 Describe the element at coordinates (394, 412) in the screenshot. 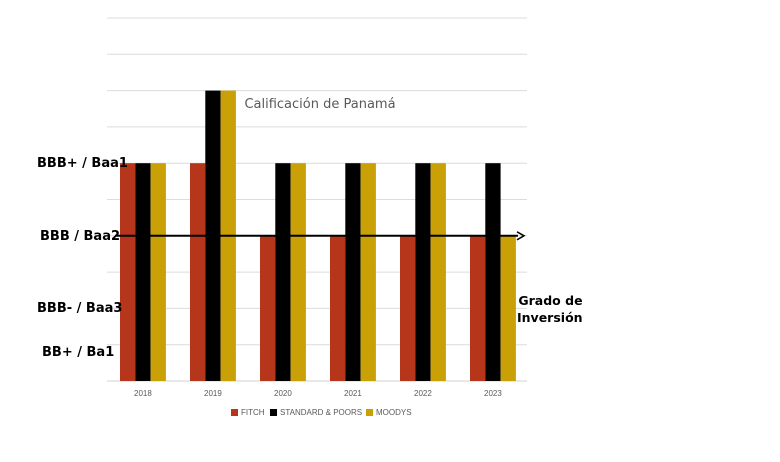

I see `legend-label: MOODYS` at that location.